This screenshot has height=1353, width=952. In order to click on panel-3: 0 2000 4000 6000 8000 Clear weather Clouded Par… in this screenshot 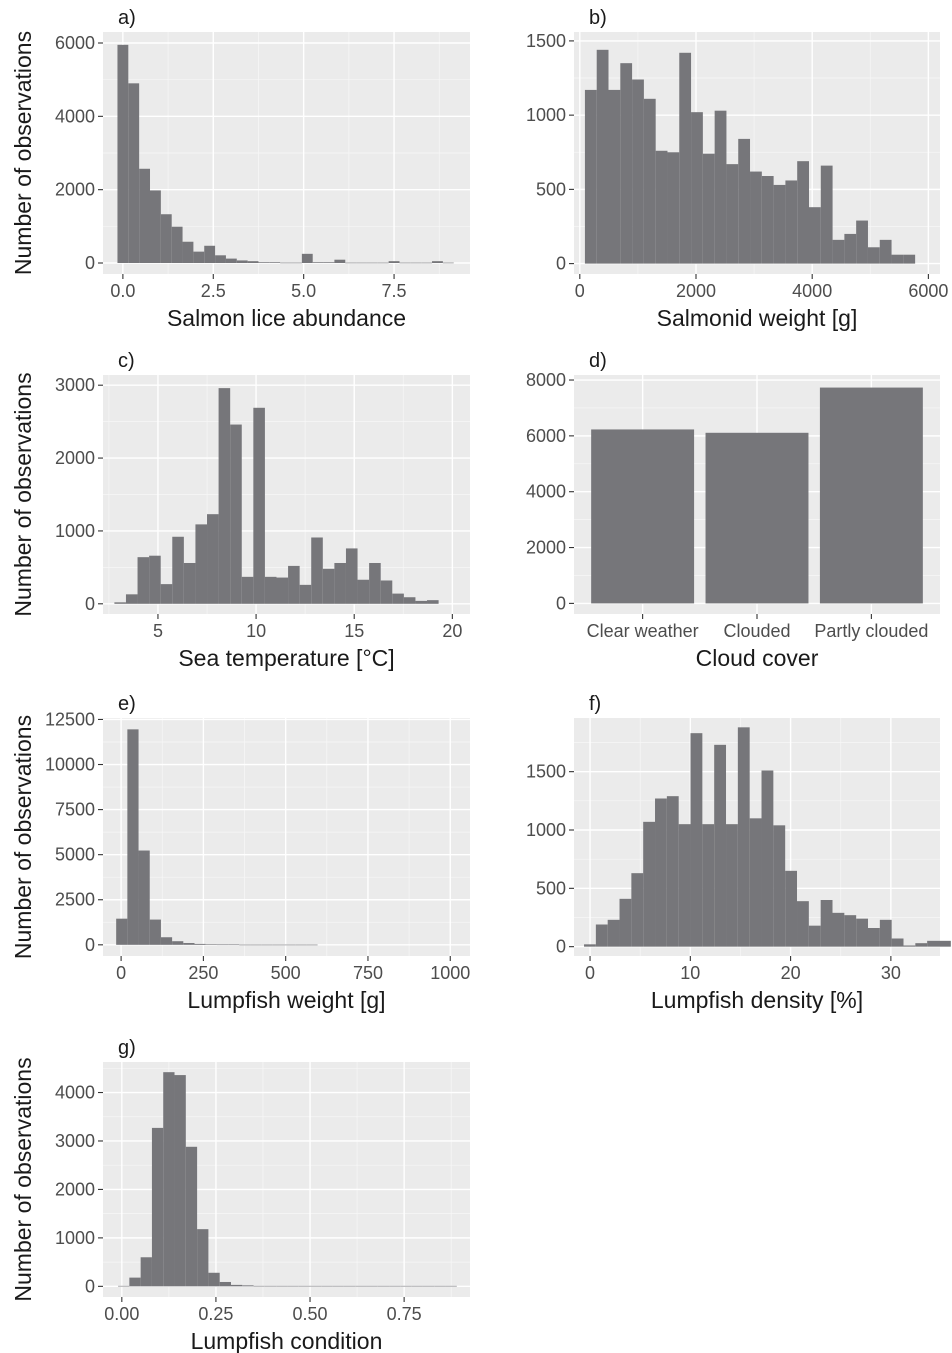, I will do `click(733, 510)`.